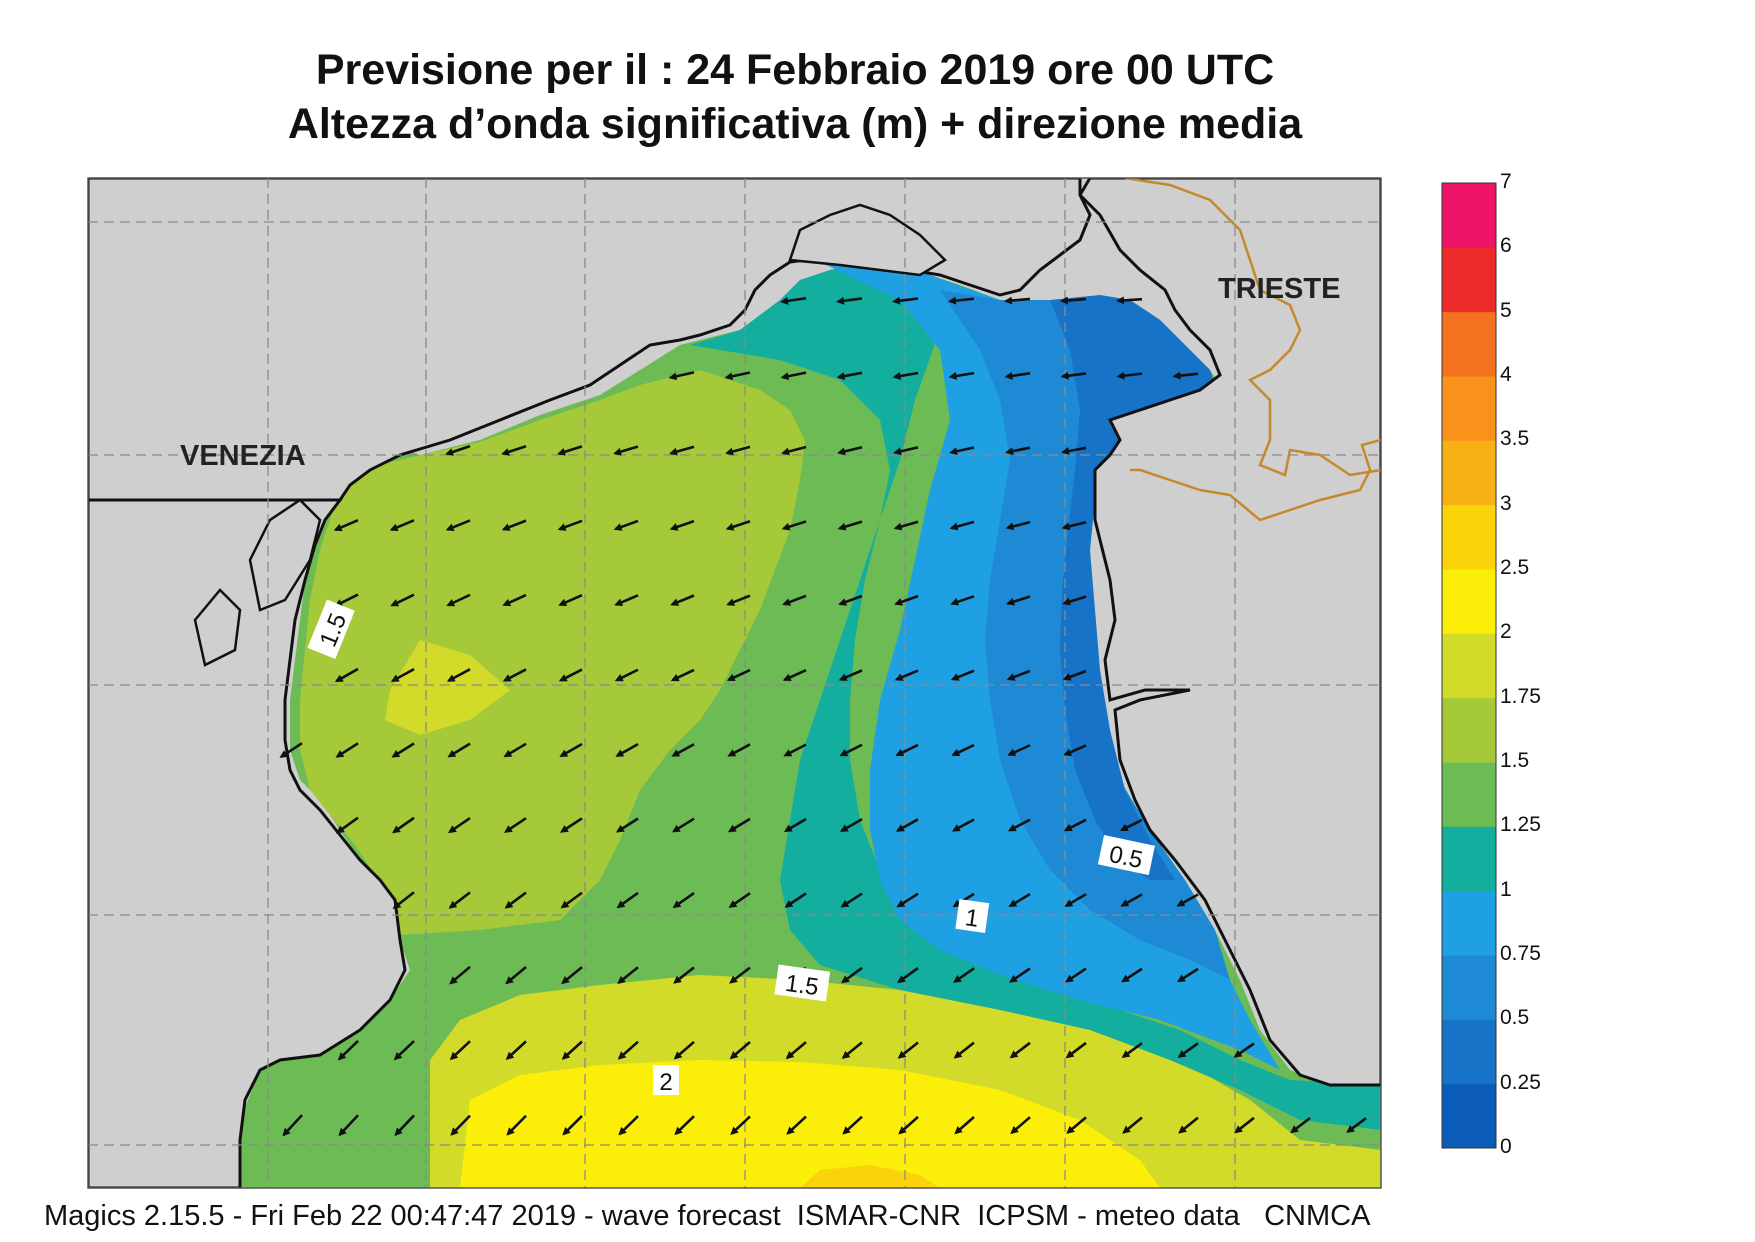 The height and width of the screenshot is (1242, 1755). I want to click on colorbar-tick-label: 0, so click(1506, 1146).